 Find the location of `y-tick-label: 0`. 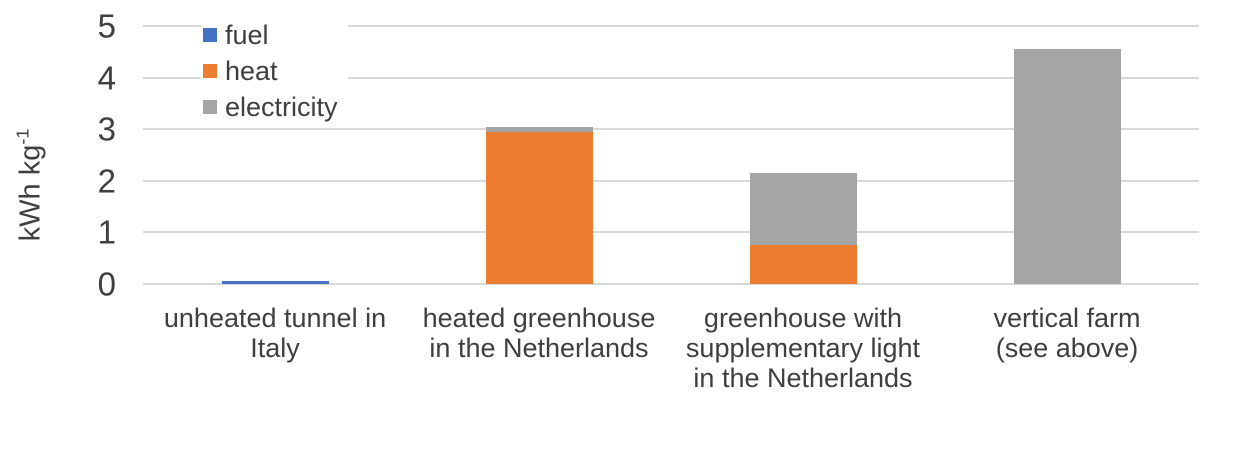

y-tick-label: 0 is located at coordinates (106, 284).